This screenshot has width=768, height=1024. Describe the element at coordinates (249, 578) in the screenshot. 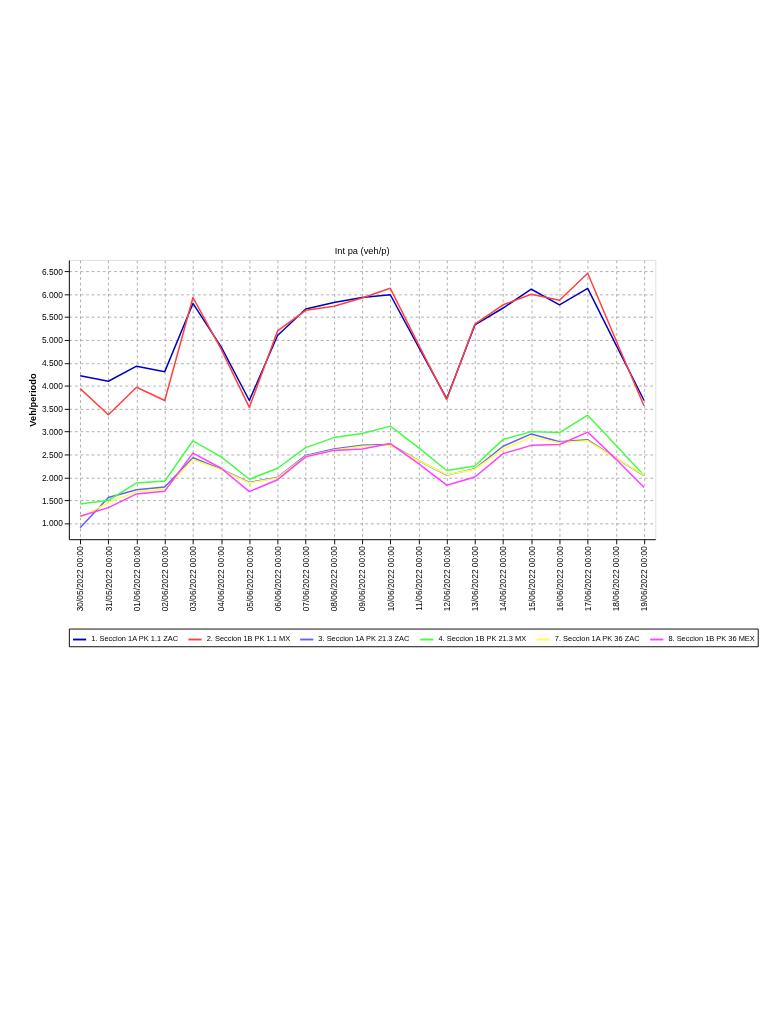

I see `x-tick-label: 05/06/2022 00:00` at that location.